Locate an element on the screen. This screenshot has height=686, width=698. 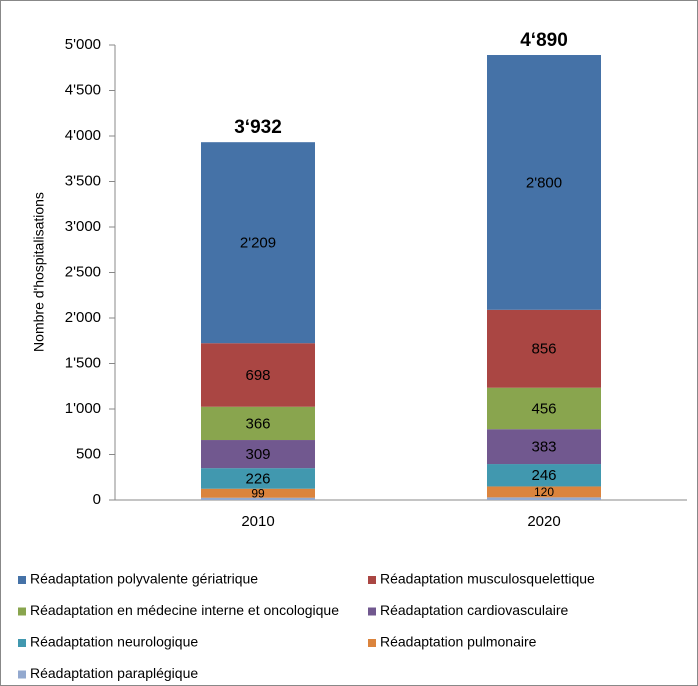
y-tick-label: 5'000 is located at coordinates (83, 44).